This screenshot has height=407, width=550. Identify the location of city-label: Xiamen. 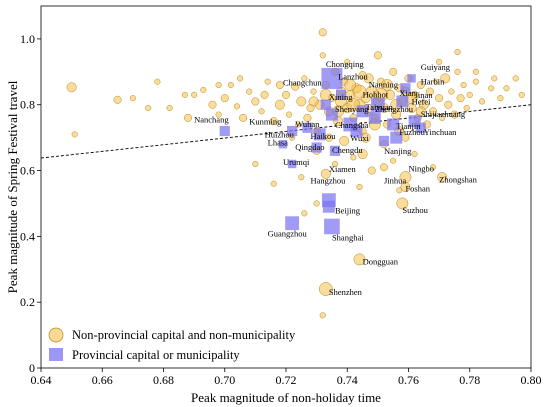
(343, 169).